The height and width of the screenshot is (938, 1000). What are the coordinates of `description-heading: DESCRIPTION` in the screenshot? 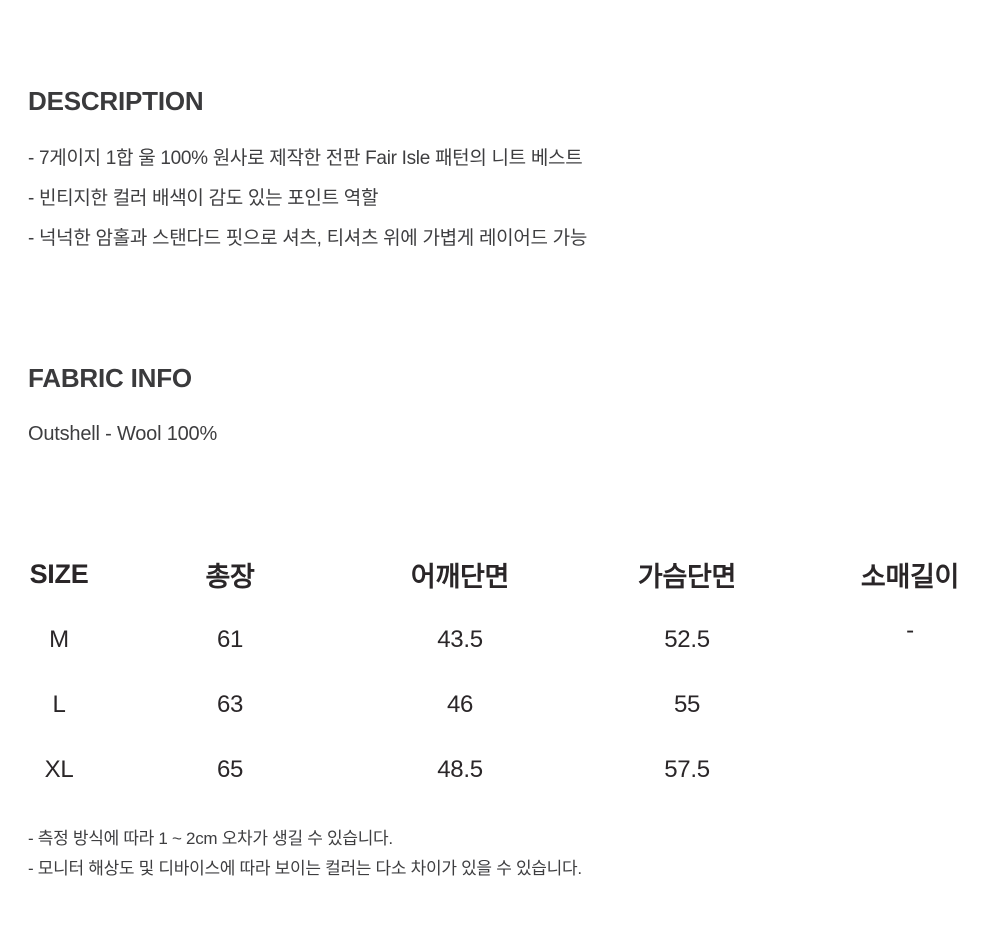 It's located at (116, 101).